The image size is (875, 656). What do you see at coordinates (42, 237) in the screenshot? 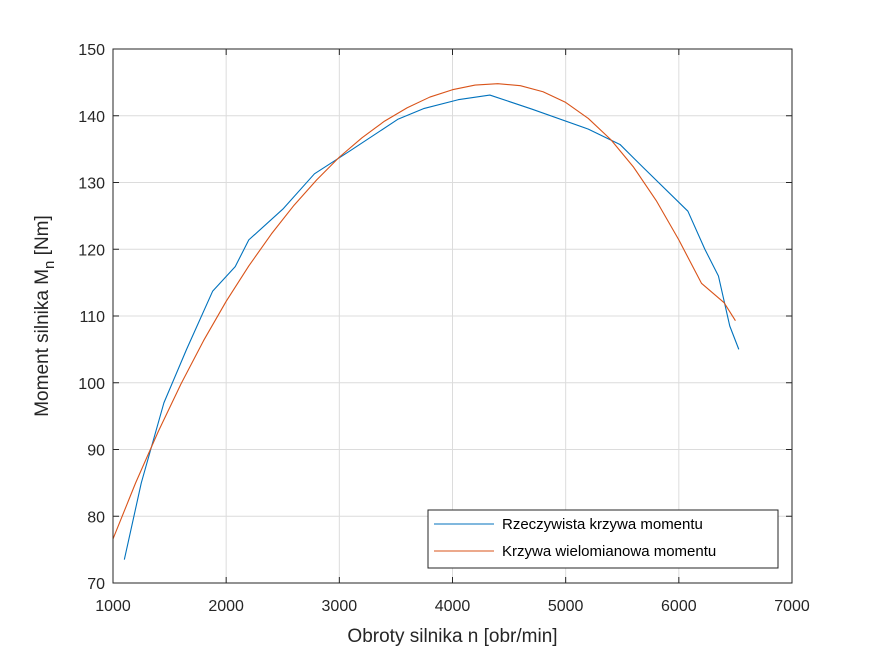
I see `y-axis-title-unit: [Nm]` at bounding box center [42, 237].